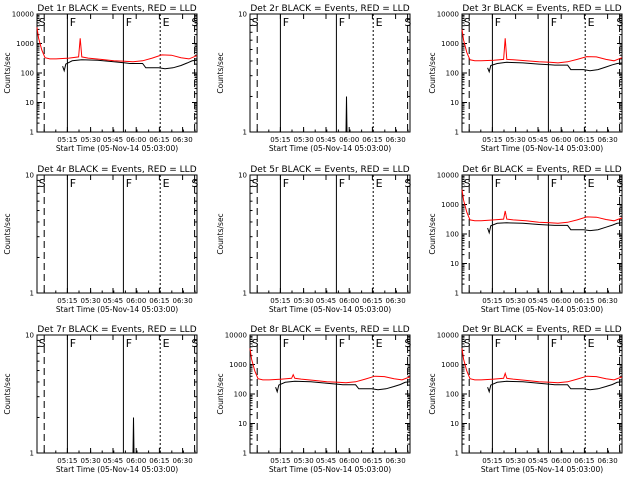 The height and width of the screenshot is (484, 640). I want to click on plot-frame, so click(117, 394).